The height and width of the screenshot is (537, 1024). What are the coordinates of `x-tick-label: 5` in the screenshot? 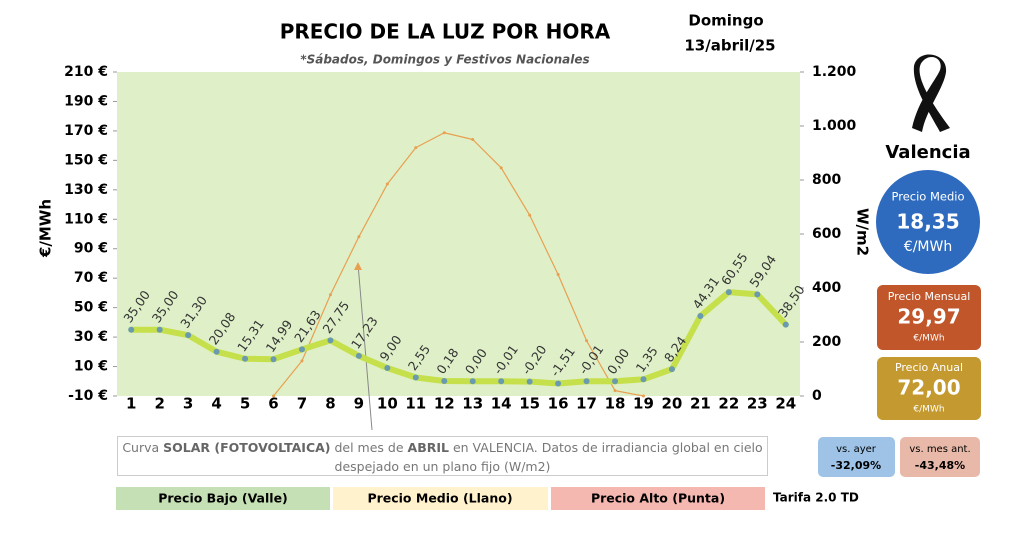 It's located at (245, 404).